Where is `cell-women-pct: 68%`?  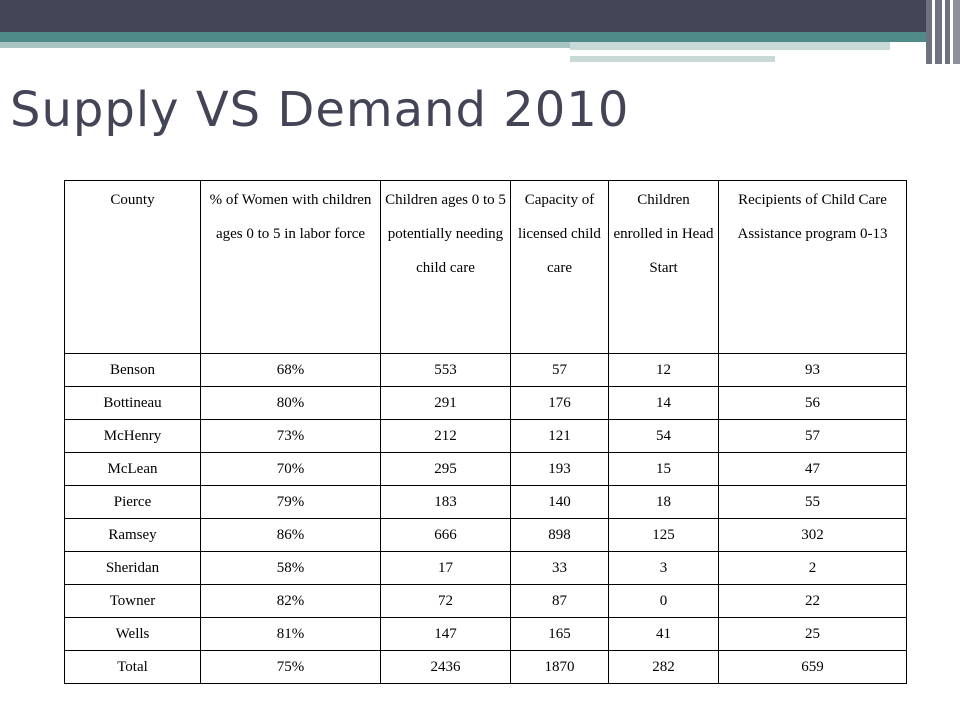
cell-women-pct: 68% is located at coordinates (290, 370).